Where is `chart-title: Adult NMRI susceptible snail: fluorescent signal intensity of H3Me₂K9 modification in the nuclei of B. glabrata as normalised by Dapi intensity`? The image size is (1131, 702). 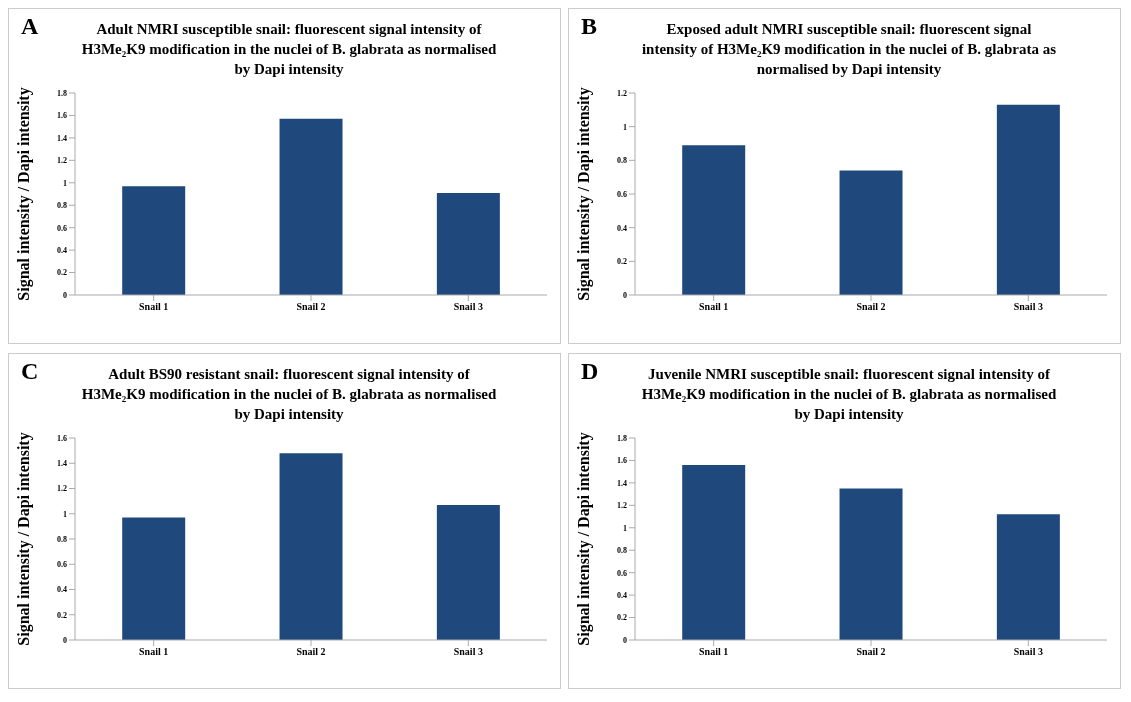 chart-title: Adult NMRI susceptible snail: fluorescent signal intensity of H3Me₂K9 modification in the nuclei of B. glabrata as normalised by Dapi intensity is located at coordinates (289, 49).